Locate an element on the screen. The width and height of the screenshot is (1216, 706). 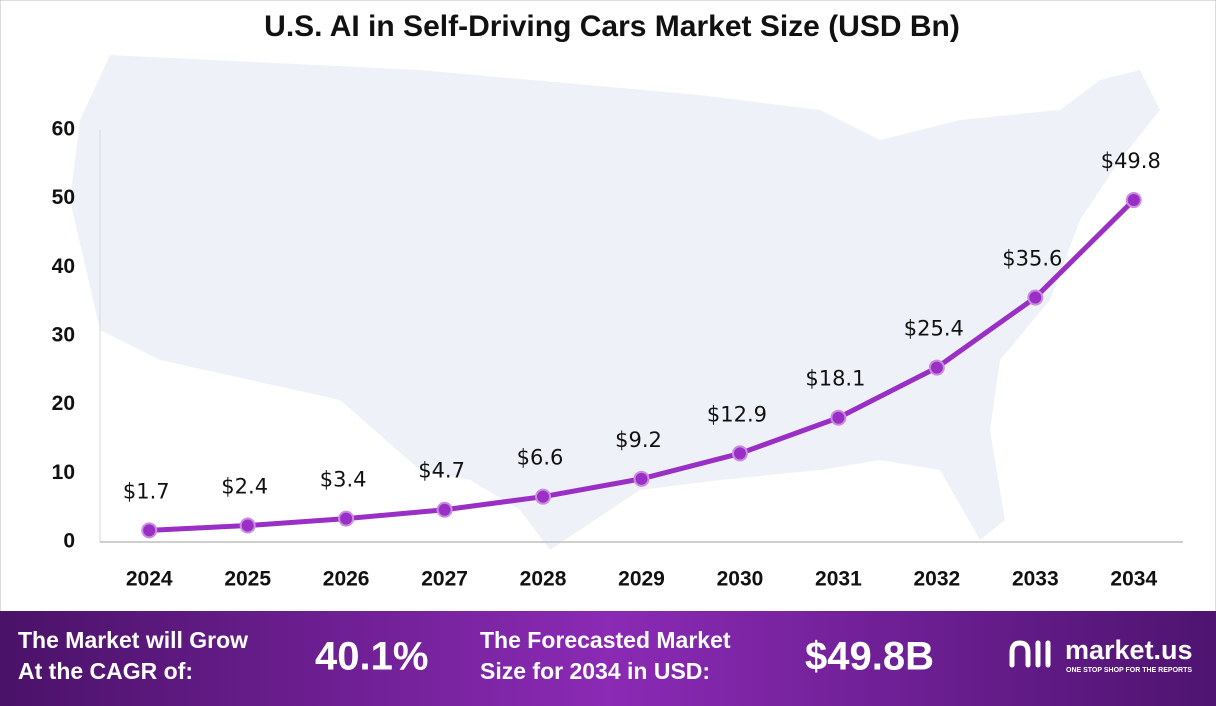
value-label: $35.6 is located at coordinates (1032, 259).